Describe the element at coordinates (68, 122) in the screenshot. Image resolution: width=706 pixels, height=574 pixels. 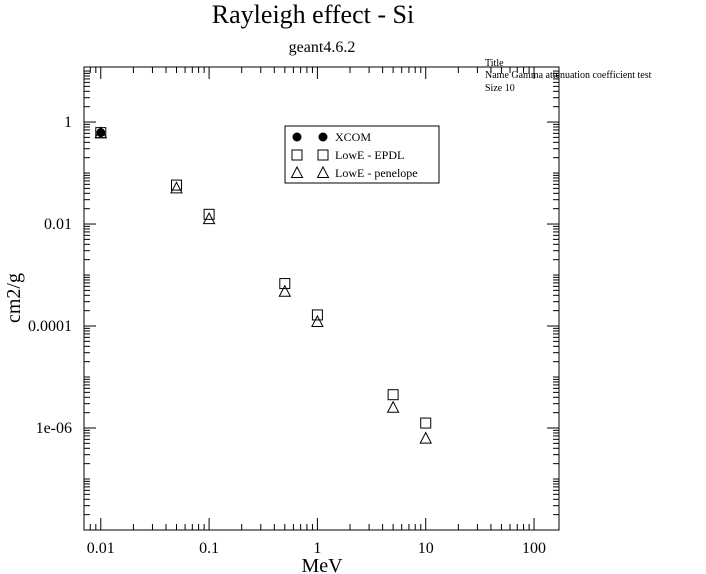
I see `y-tick-label: 1` at that location.